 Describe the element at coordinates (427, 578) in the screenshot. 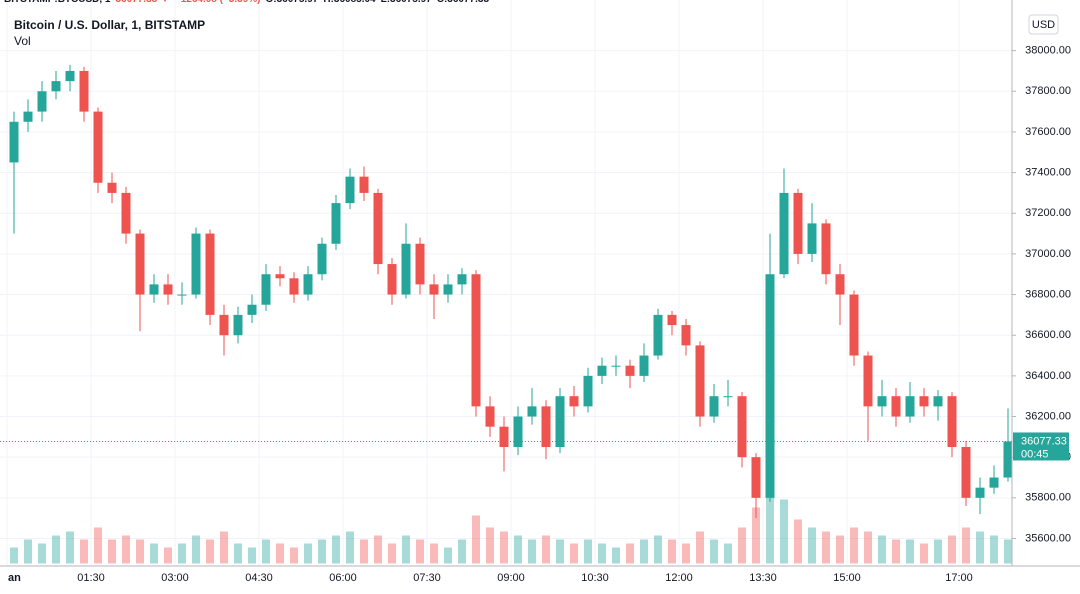

I see `x-tick-label: 07:30` at that location.